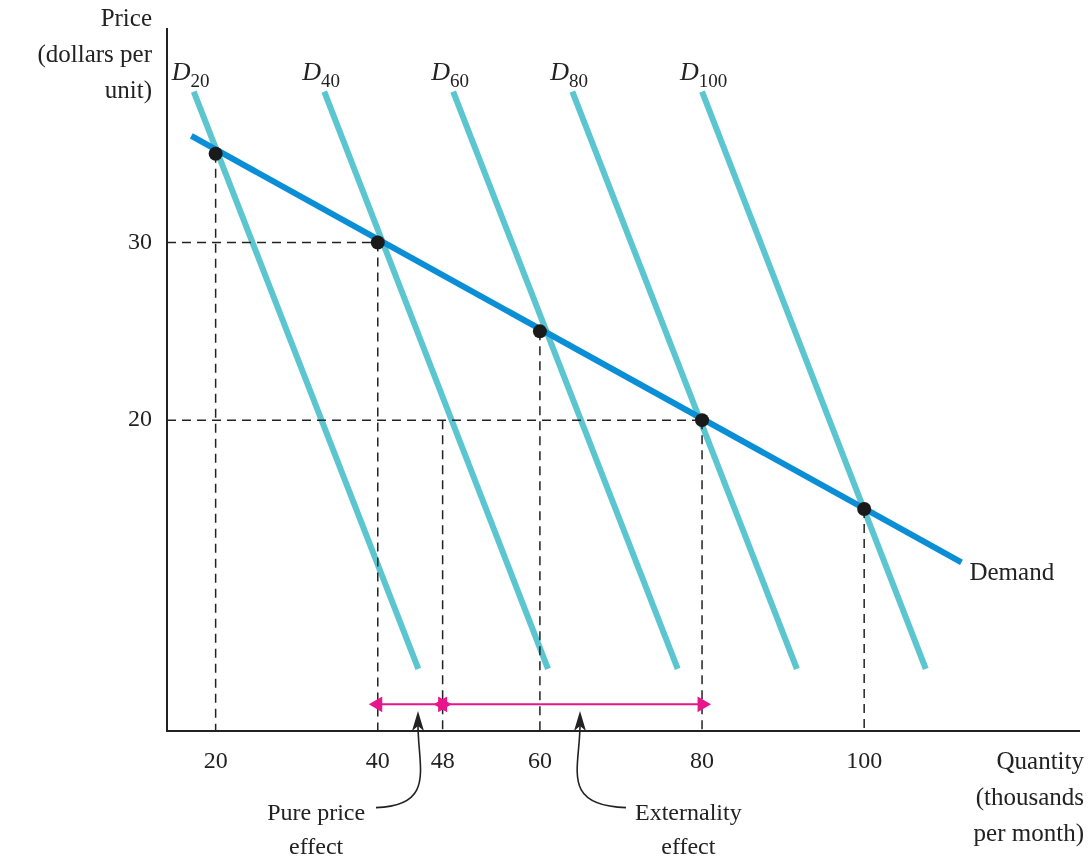 The height and width of the screenshot is (861, 1088). I want to click on x-tick-label: 40, so click(377, 759).